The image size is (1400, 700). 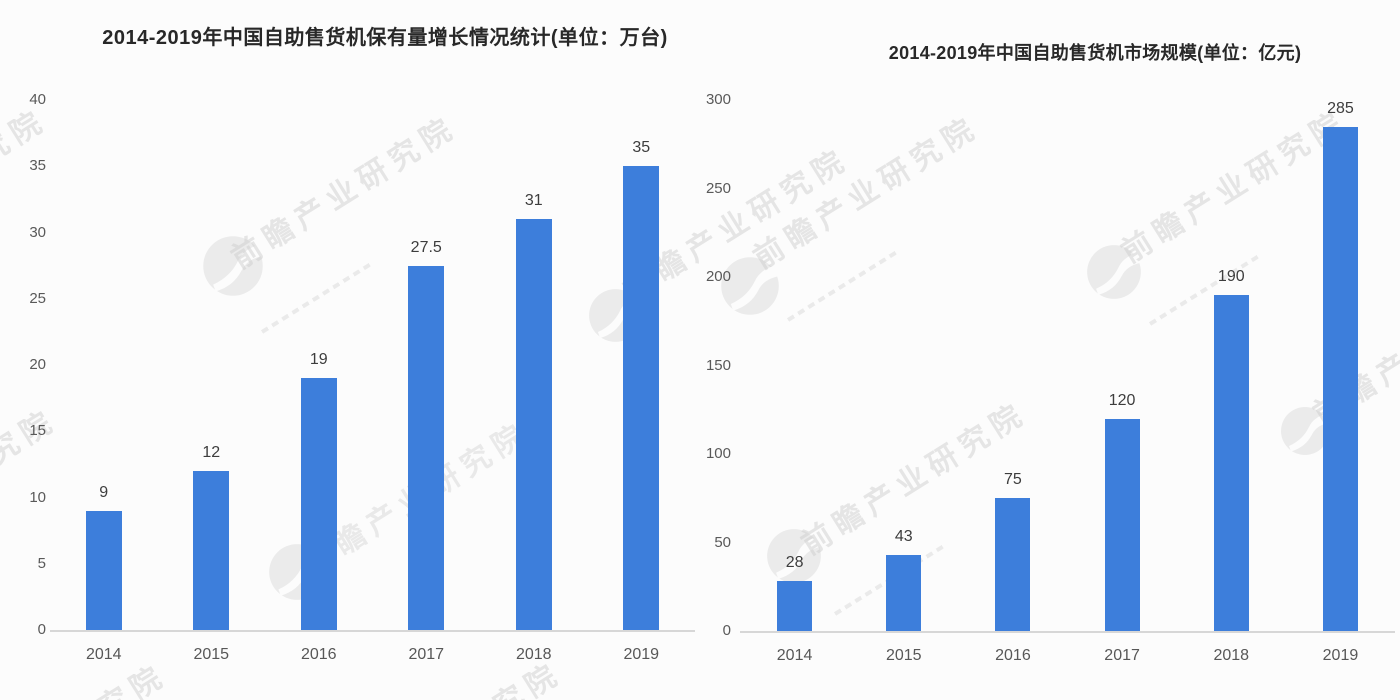 What do you see at coordinates (641, 148) in the screenshot?
I see `bar-value-label: 35` at bounding box center [641, 148].